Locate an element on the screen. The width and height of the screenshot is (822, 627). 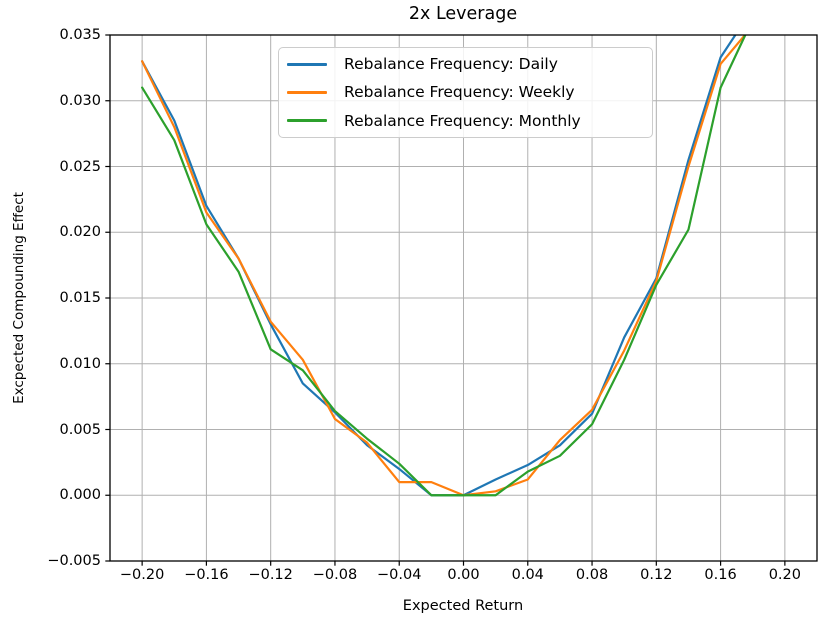
y-tick-label: 0.035 is located at coordinates (80, 35).